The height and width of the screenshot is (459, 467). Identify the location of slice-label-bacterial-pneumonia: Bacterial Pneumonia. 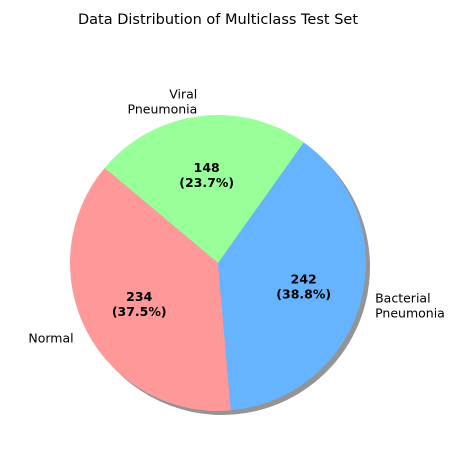
(410, 306).